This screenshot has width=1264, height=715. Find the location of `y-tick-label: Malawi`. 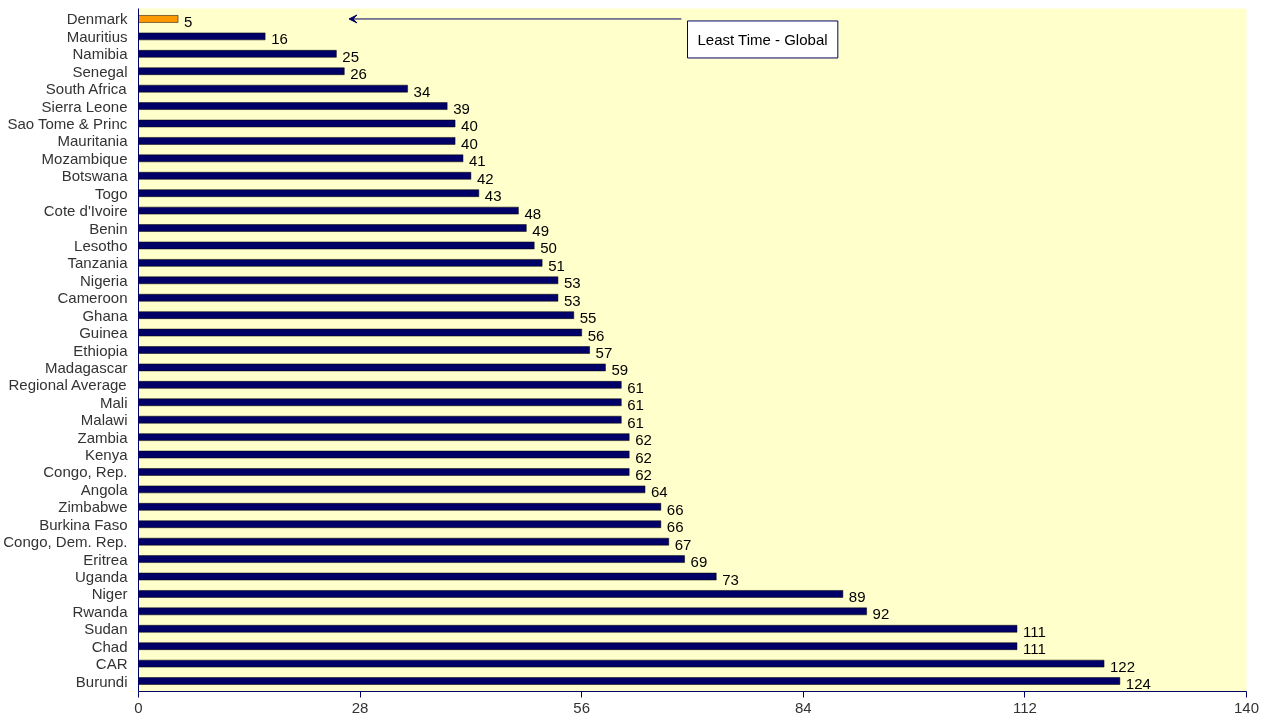

y-tick-label: Malawi is located at coordinates (104, 420).